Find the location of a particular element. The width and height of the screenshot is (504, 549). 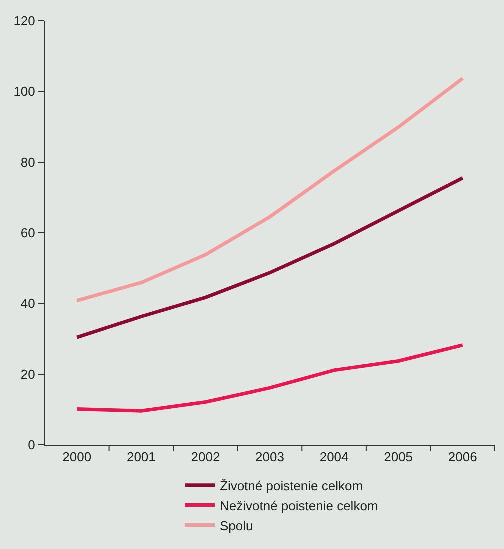

legend-label: Životné poistenie celkom is located at coordinates (292, 486).